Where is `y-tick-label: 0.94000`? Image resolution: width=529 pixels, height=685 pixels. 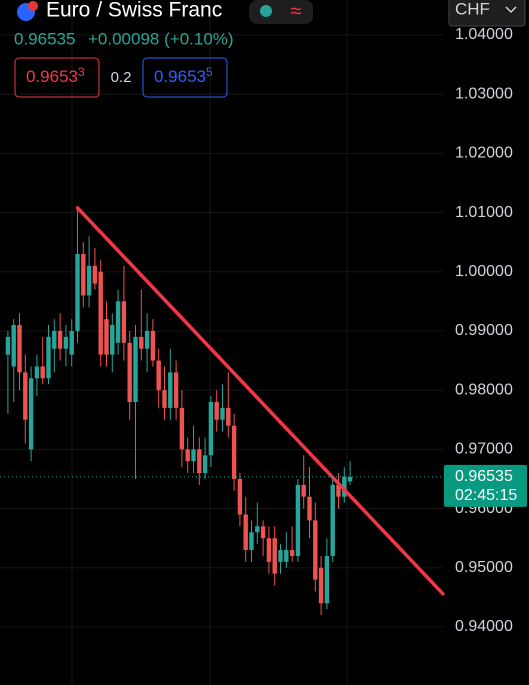
y-tick-label: 0.94000 is located at coordinates (484, 626).